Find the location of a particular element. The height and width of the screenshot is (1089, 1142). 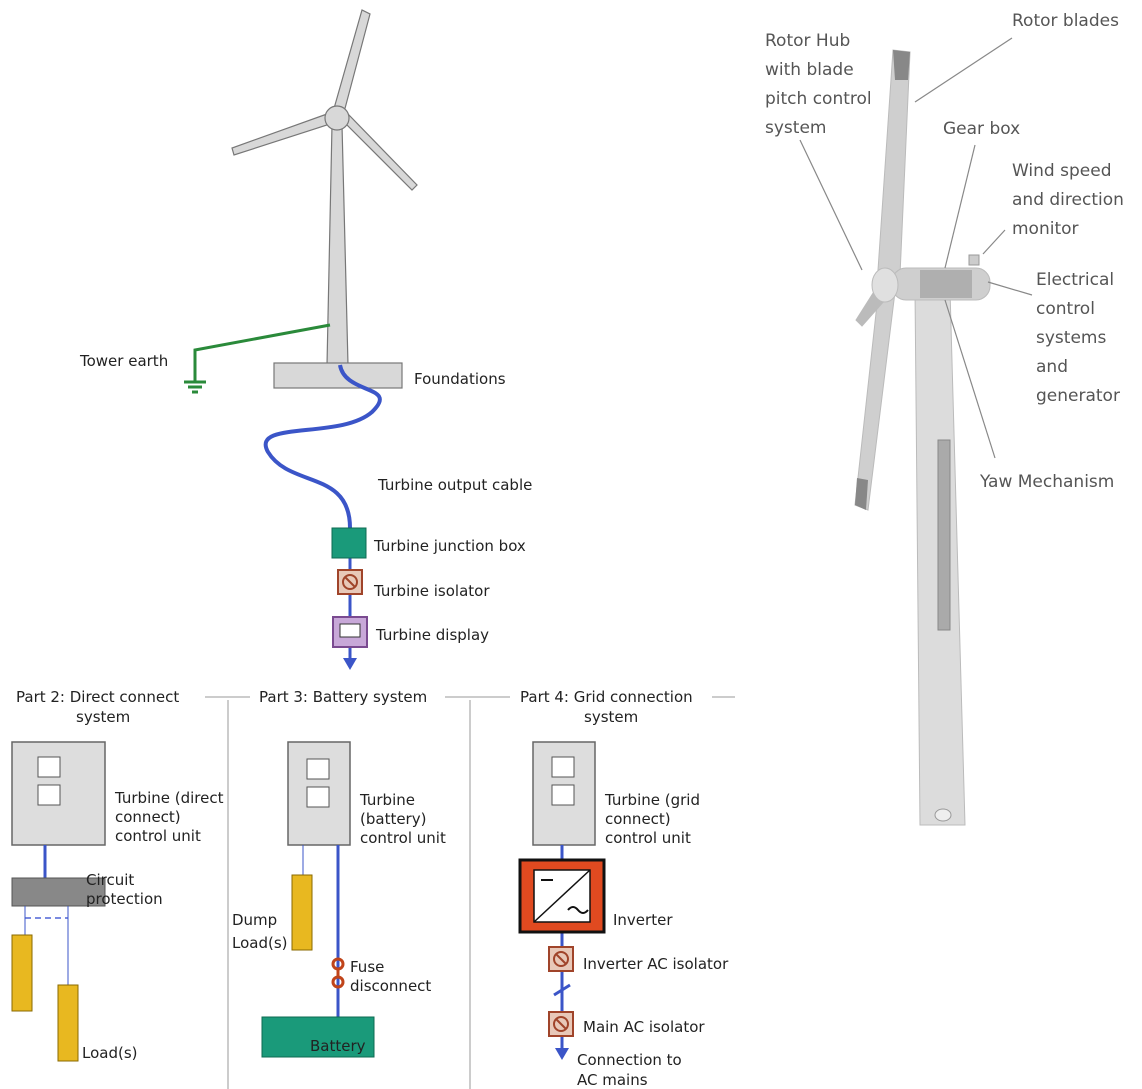

label: Turbine junction box is located at coordinates (449, 546).